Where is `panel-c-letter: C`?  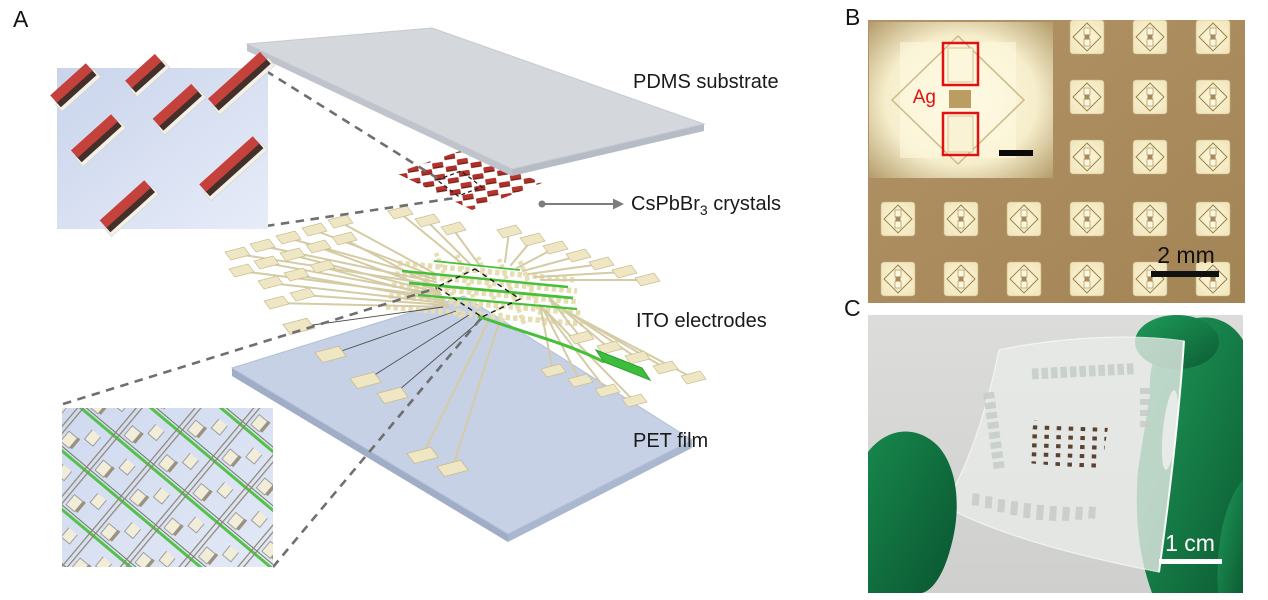
panel-c-letter: C is located at coordinates (852, 308).